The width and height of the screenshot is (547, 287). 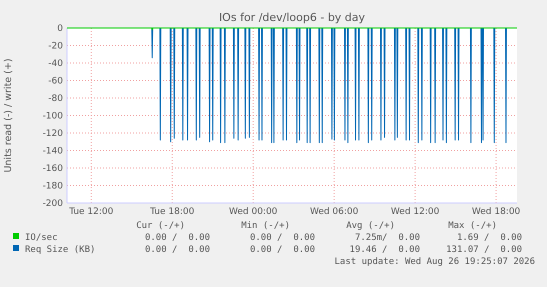 What do you see at coordinates (172, 212) in the screenshot?
I see `x-tick-label: Tue 18:00` at bounding box center [172, 212].